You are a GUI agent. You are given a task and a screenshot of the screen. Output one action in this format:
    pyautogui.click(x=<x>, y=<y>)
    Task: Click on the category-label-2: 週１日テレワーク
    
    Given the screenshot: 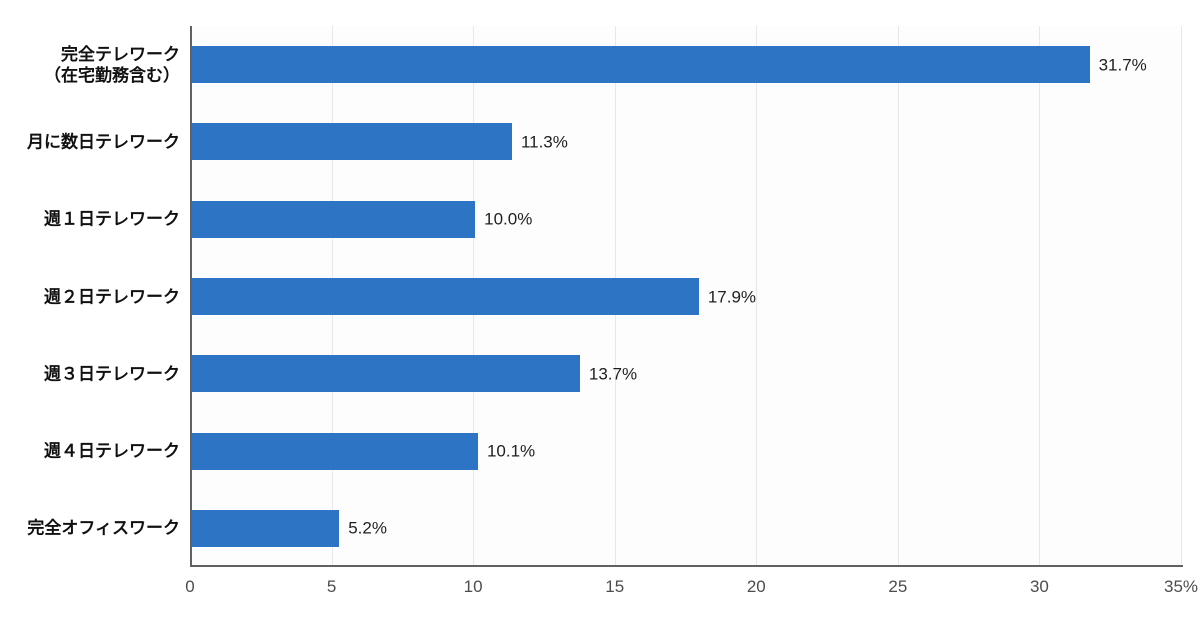 What is the action you would take?
    pyautogui.click(x=90, y=219)
    